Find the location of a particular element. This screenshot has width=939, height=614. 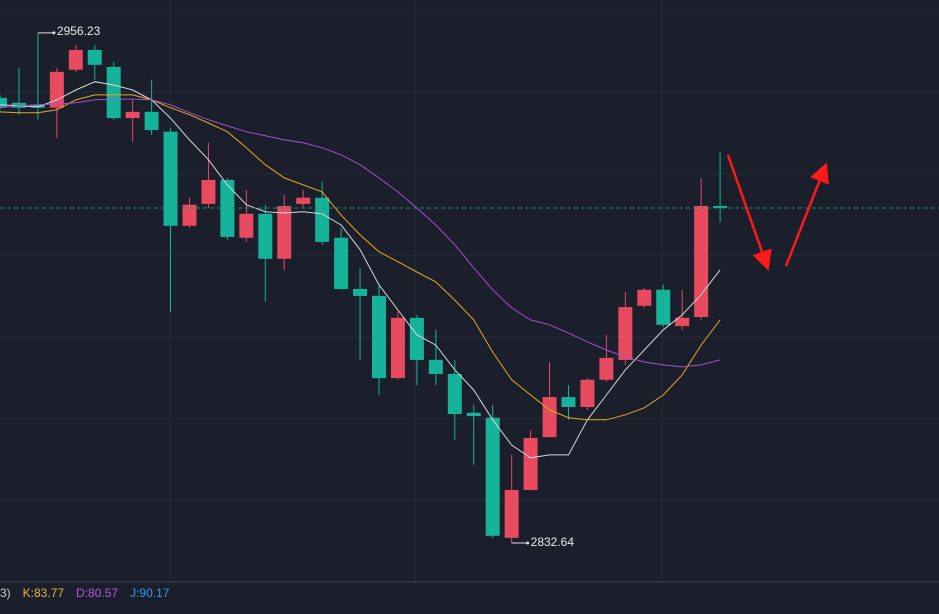

indicator-bar: 3) K:83.77 D:80.57 J:90.17 is located at coordinates (85, 593).